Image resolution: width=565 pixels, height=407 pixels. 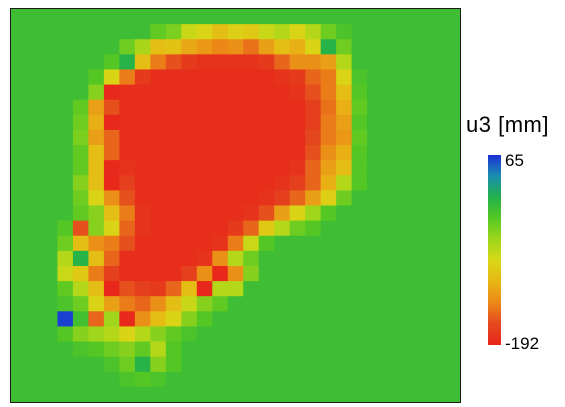 What do you see at coordinates (266, 168) in the screenshot?
I see `heatmap-cell-r10-c16` at bounding box center [266, 168].